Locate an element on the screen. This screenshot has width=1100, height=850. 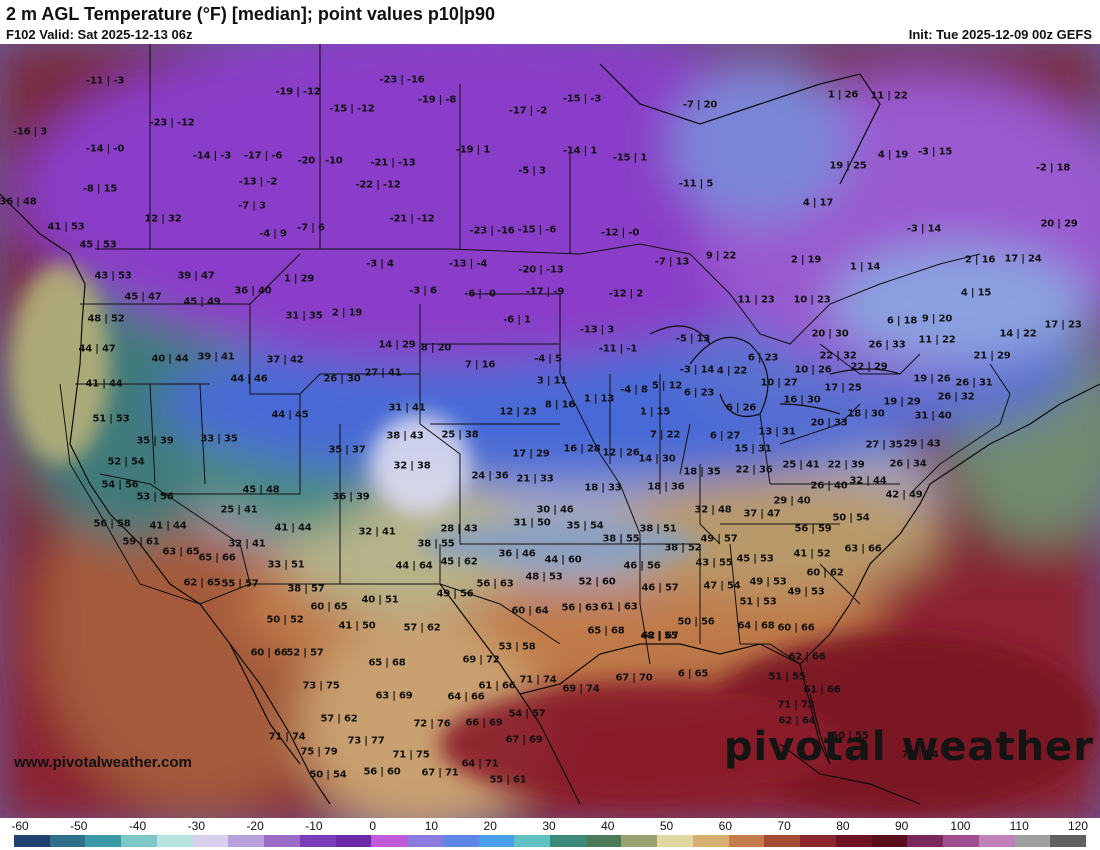
point-value-label: 57 | 62 is located at coordinates (422, 628).